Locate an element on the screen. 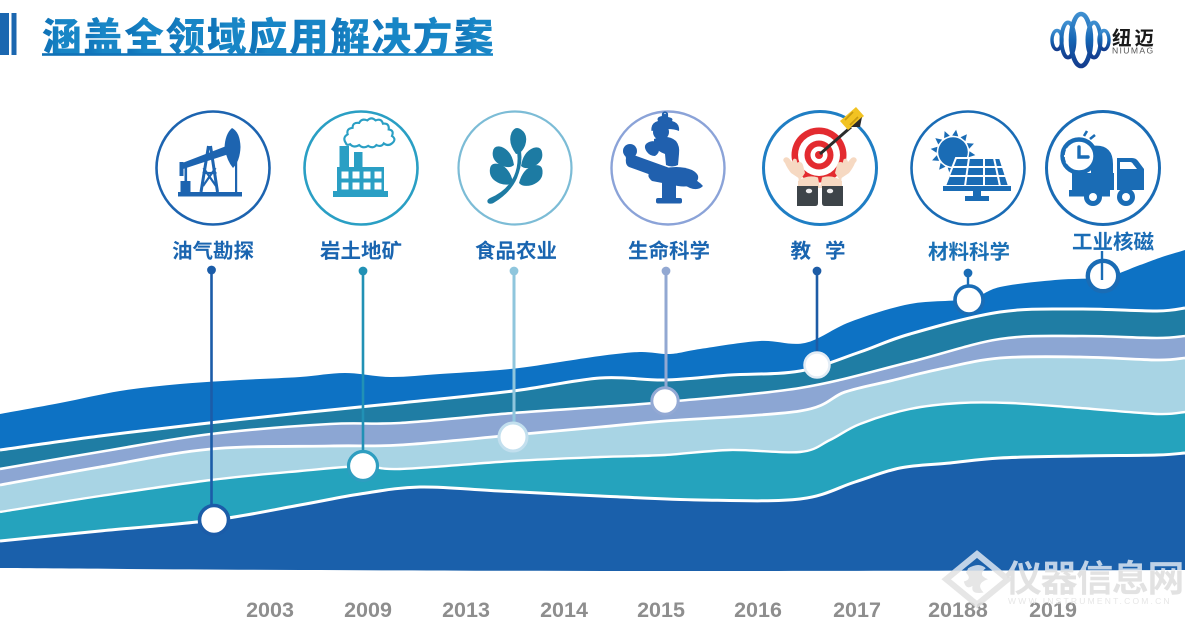 The image size is (1185, 626). svg-text: 2009 is located at coordinates (368, 610).